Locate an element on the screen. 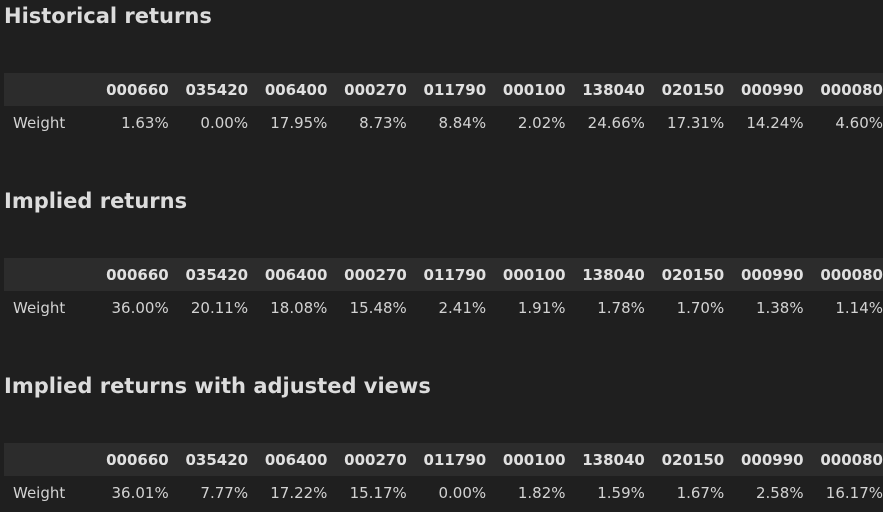  weight-cell: 4.60% is located at coordinates (859, 123).